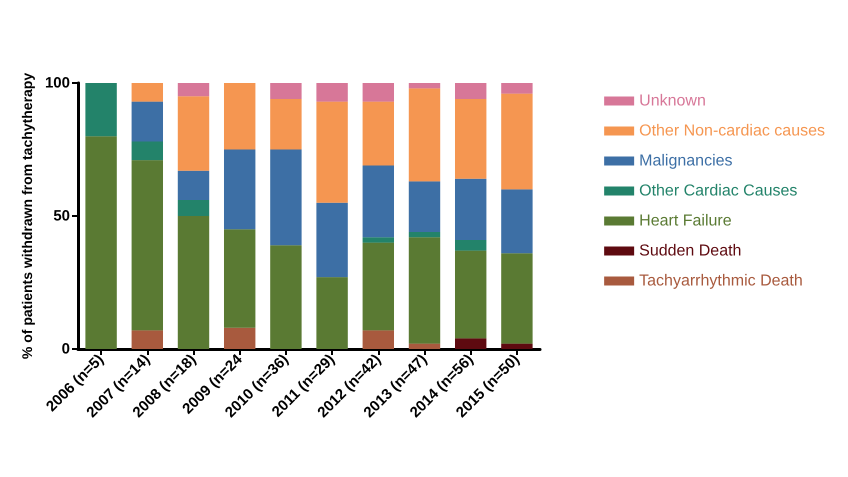  What do you see at coordinates (672, 101) in the screenshot?
I see `legend-label: Unknown` at bounding box center [672, 101].